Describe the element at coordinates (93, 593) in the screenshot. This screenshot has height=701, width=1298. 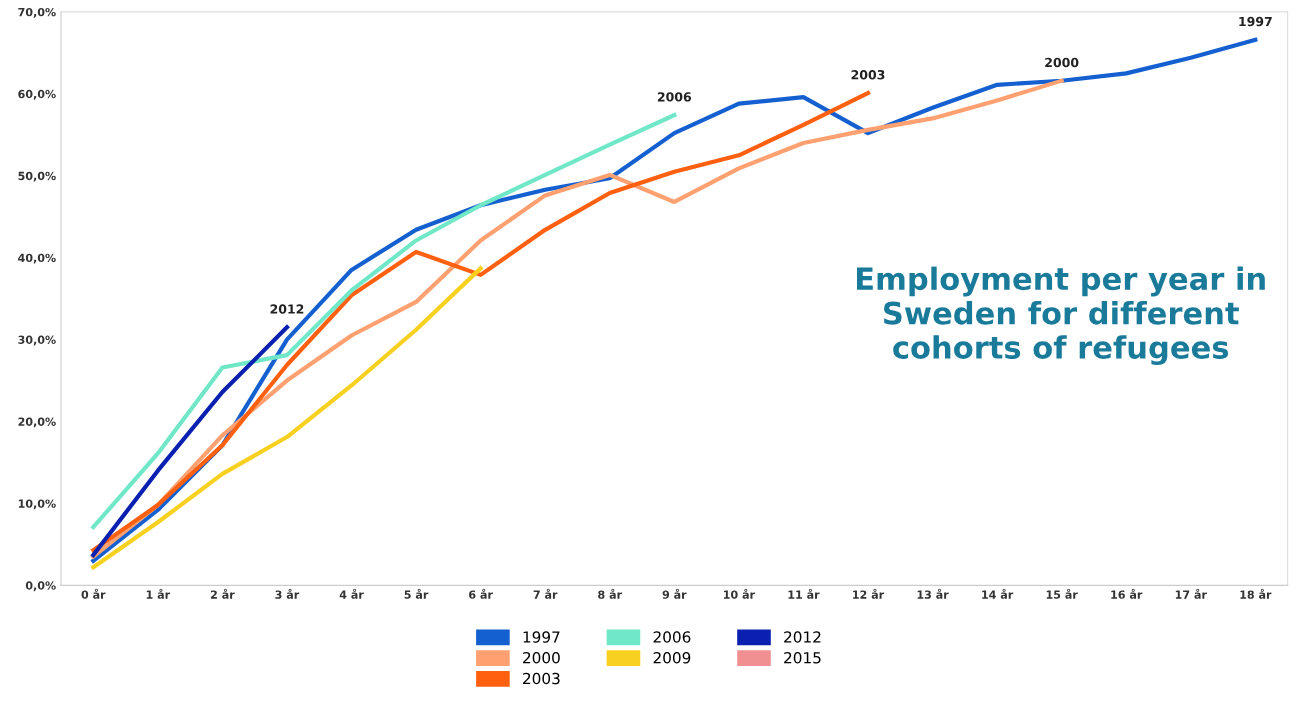
I see `x-tick-label: 0 år` at that location.